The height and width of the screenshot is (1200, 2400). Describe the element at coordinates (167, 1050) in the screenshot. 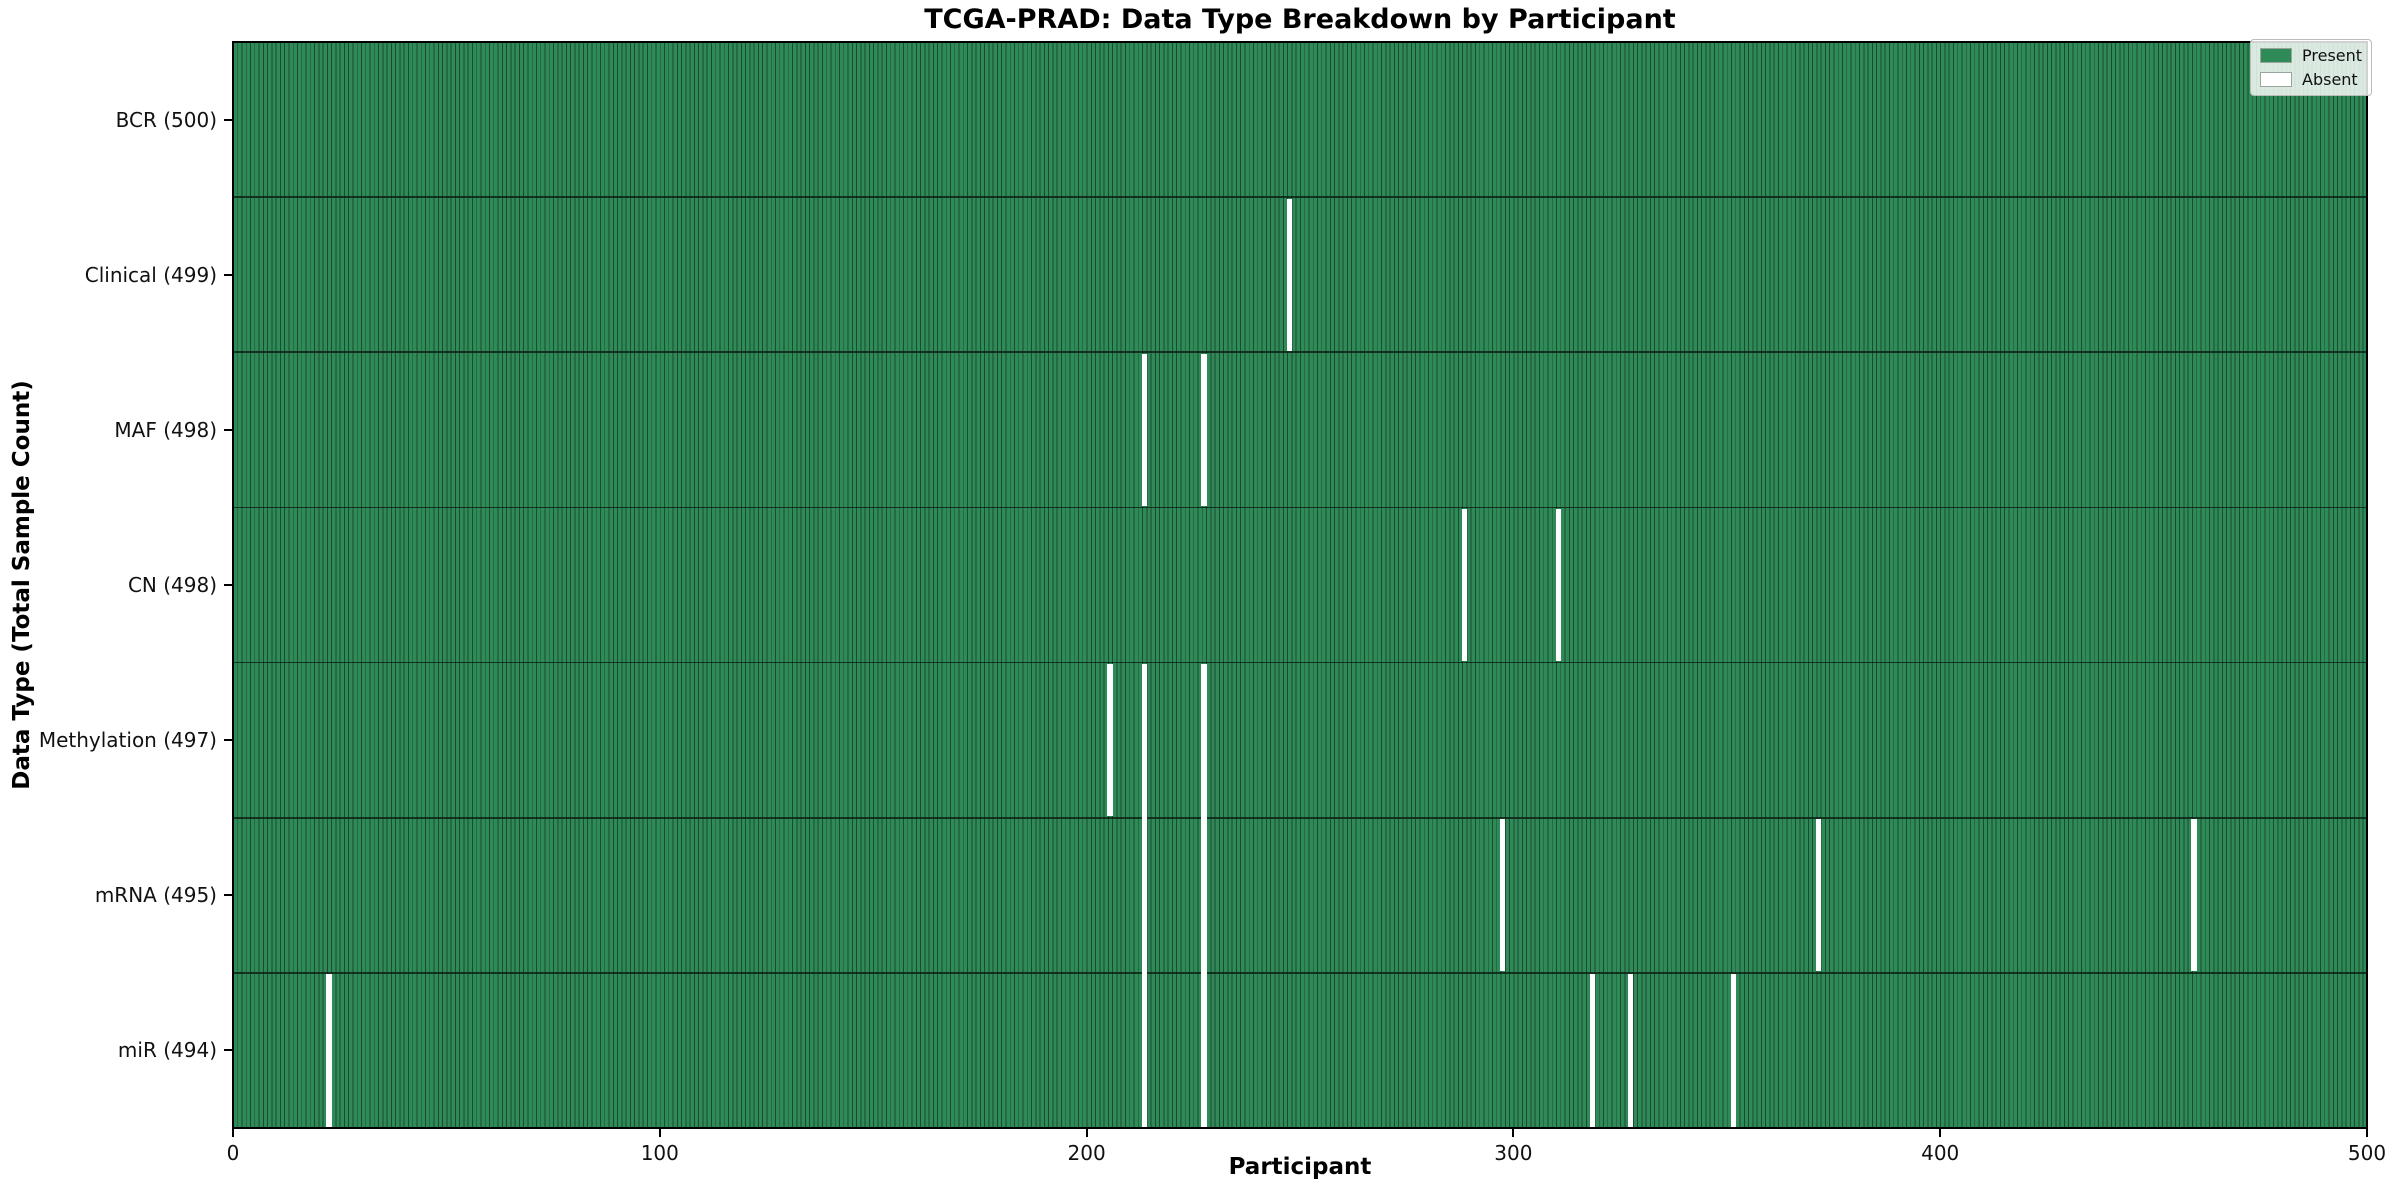

I see `y-tick-label: miR (494)` at that location.